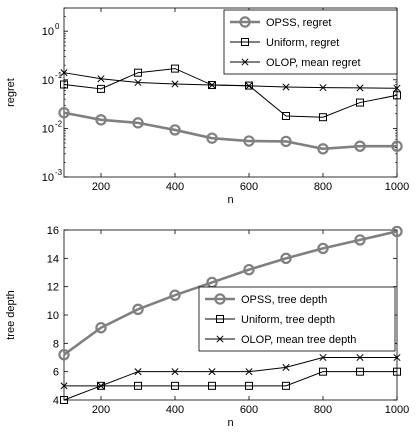 This screenshot has width=418, height=441. What do you see at coordinates (298, 340) in the screenshot?
I see `panel2-legend-entry-3-label: OLOP, mean tree depth` at bounding box center [298, 340].